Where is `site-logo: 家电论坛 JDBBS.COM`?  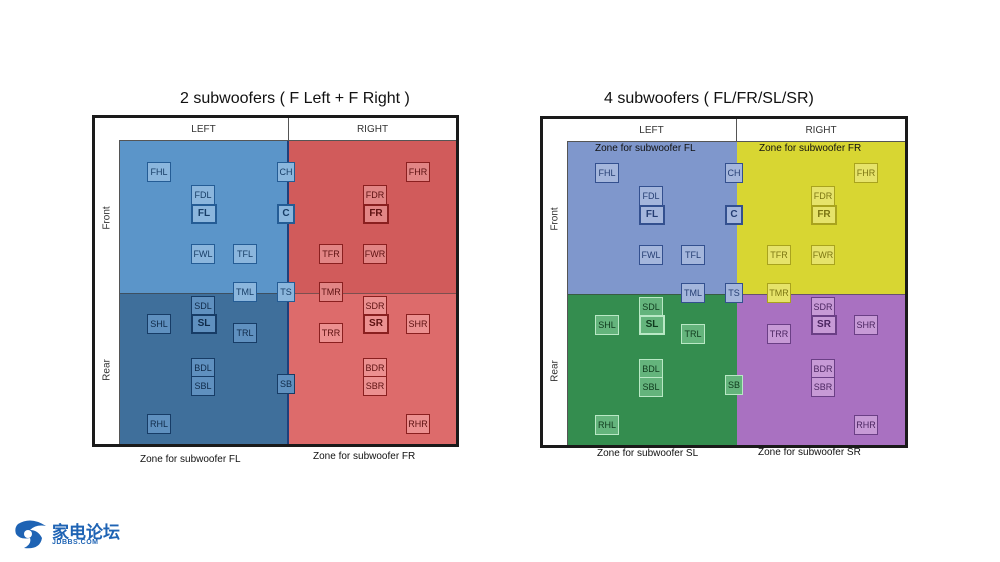
site-logo: 家电论坛 JDBBS.COM is located at coordinates (74, 536).